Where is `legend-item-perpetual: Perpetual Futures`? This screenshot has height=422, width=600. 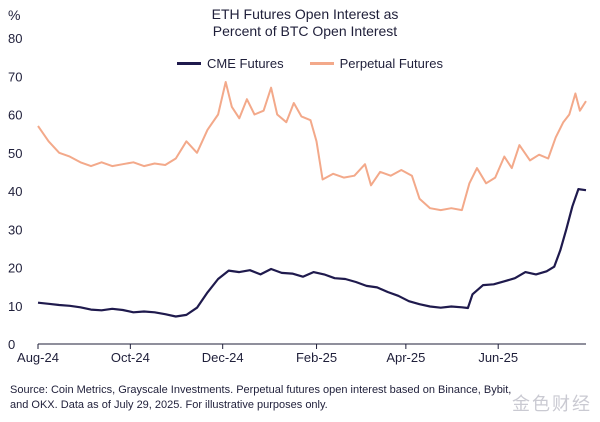 legend-item-perpetual: Perpetual Futures is located at coordinates (376, 63).